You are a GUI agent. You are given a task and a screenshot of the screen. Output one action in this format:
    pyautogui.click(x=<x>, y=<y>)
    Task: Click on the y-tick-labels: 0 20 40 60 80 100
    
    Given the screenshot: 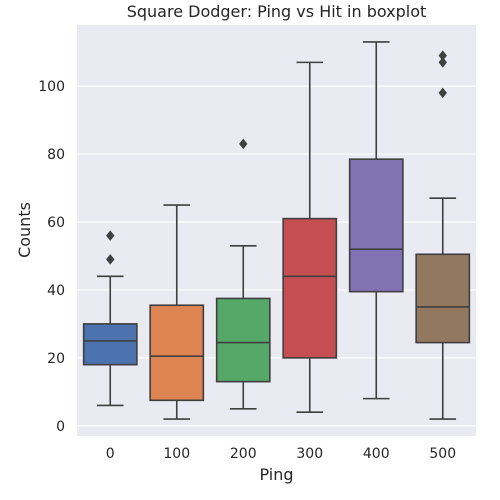 What is the action you would take?
    pyautogui.click(x=51, y=257)
    